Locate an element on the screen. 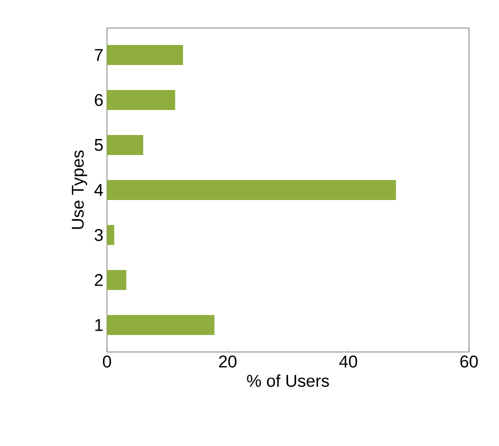  x-tick-label: 40 is located at coordinates (348, 362).